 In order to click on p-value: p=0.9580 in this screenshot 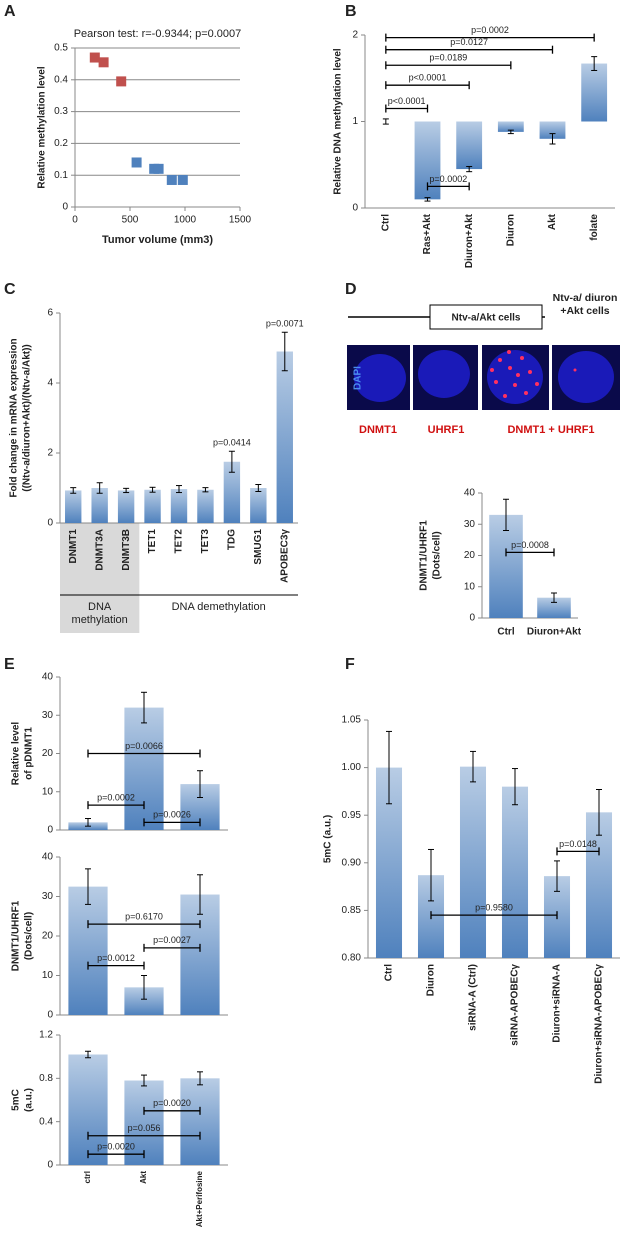, I will do `click(494, 908)`.